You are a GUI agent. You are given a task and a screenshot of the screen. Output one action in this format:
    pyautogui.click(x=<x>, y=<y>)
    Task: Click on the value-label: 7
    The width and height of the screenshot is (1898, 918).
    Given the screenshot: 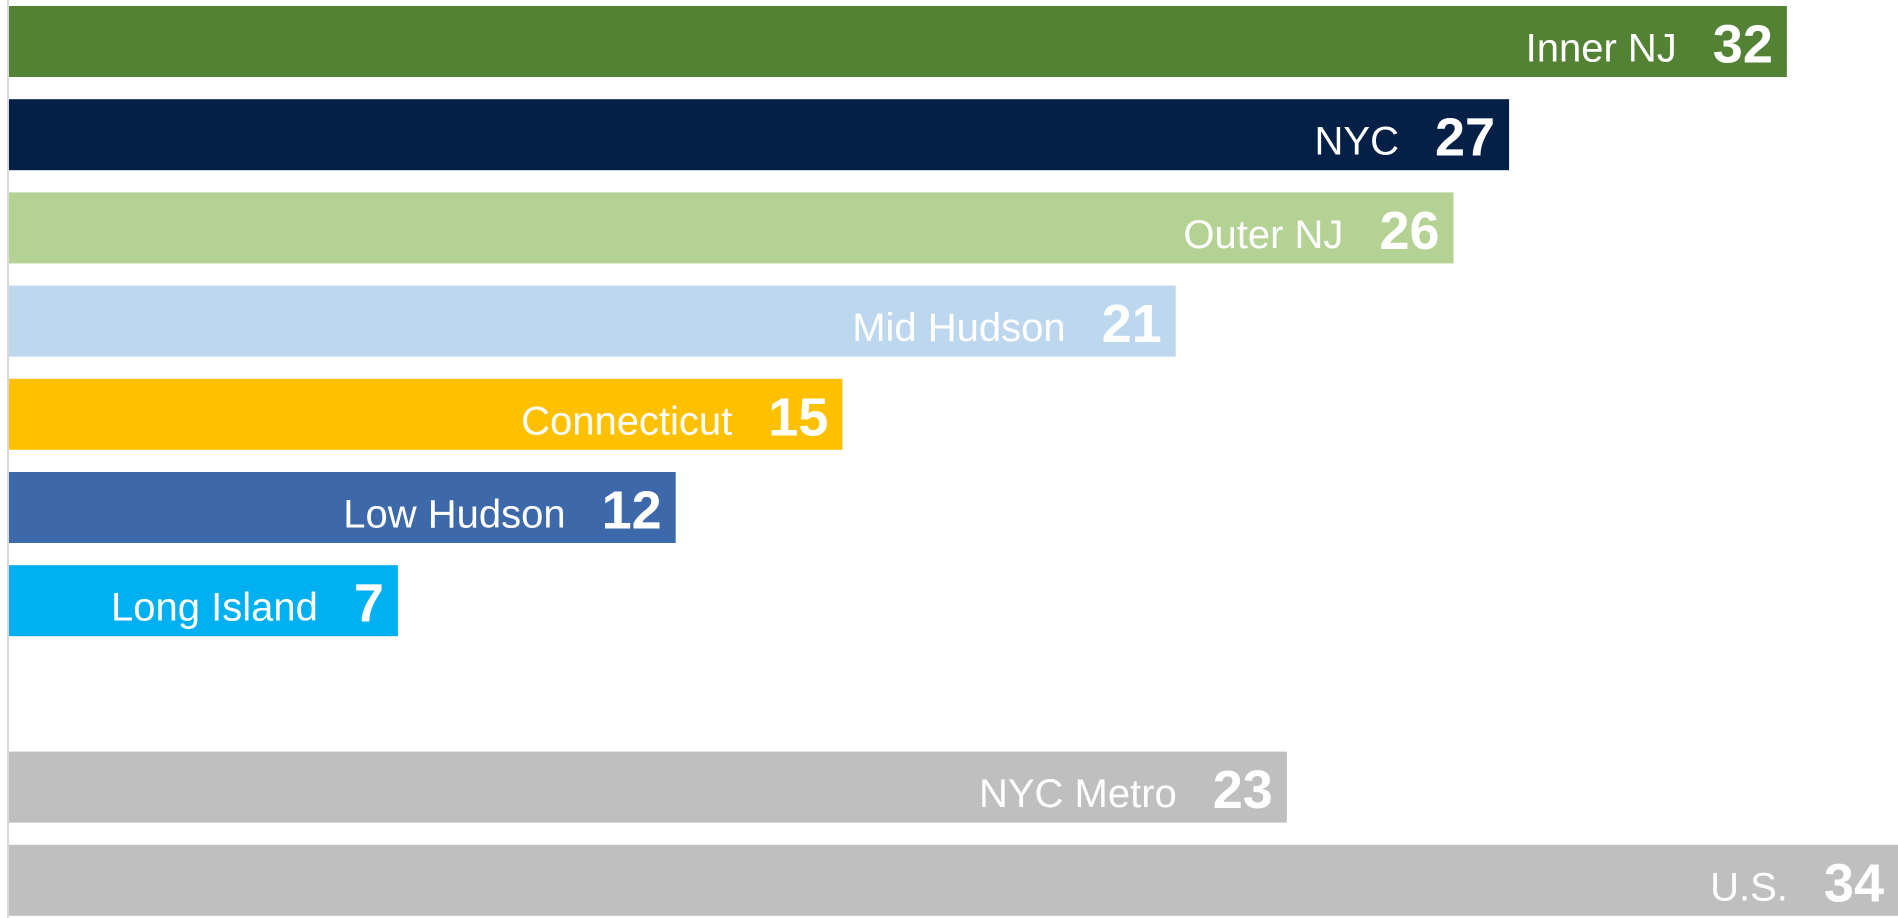 What is the action you would take?
    pyautogui.click(x=369, y=604)
    